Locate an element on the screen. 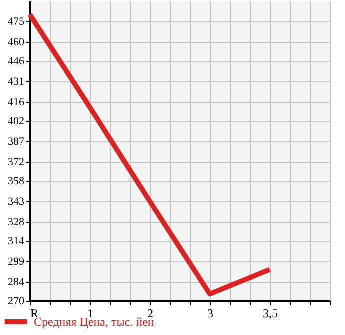  y-tick-label: 431 is located at coordinates (16, 82).